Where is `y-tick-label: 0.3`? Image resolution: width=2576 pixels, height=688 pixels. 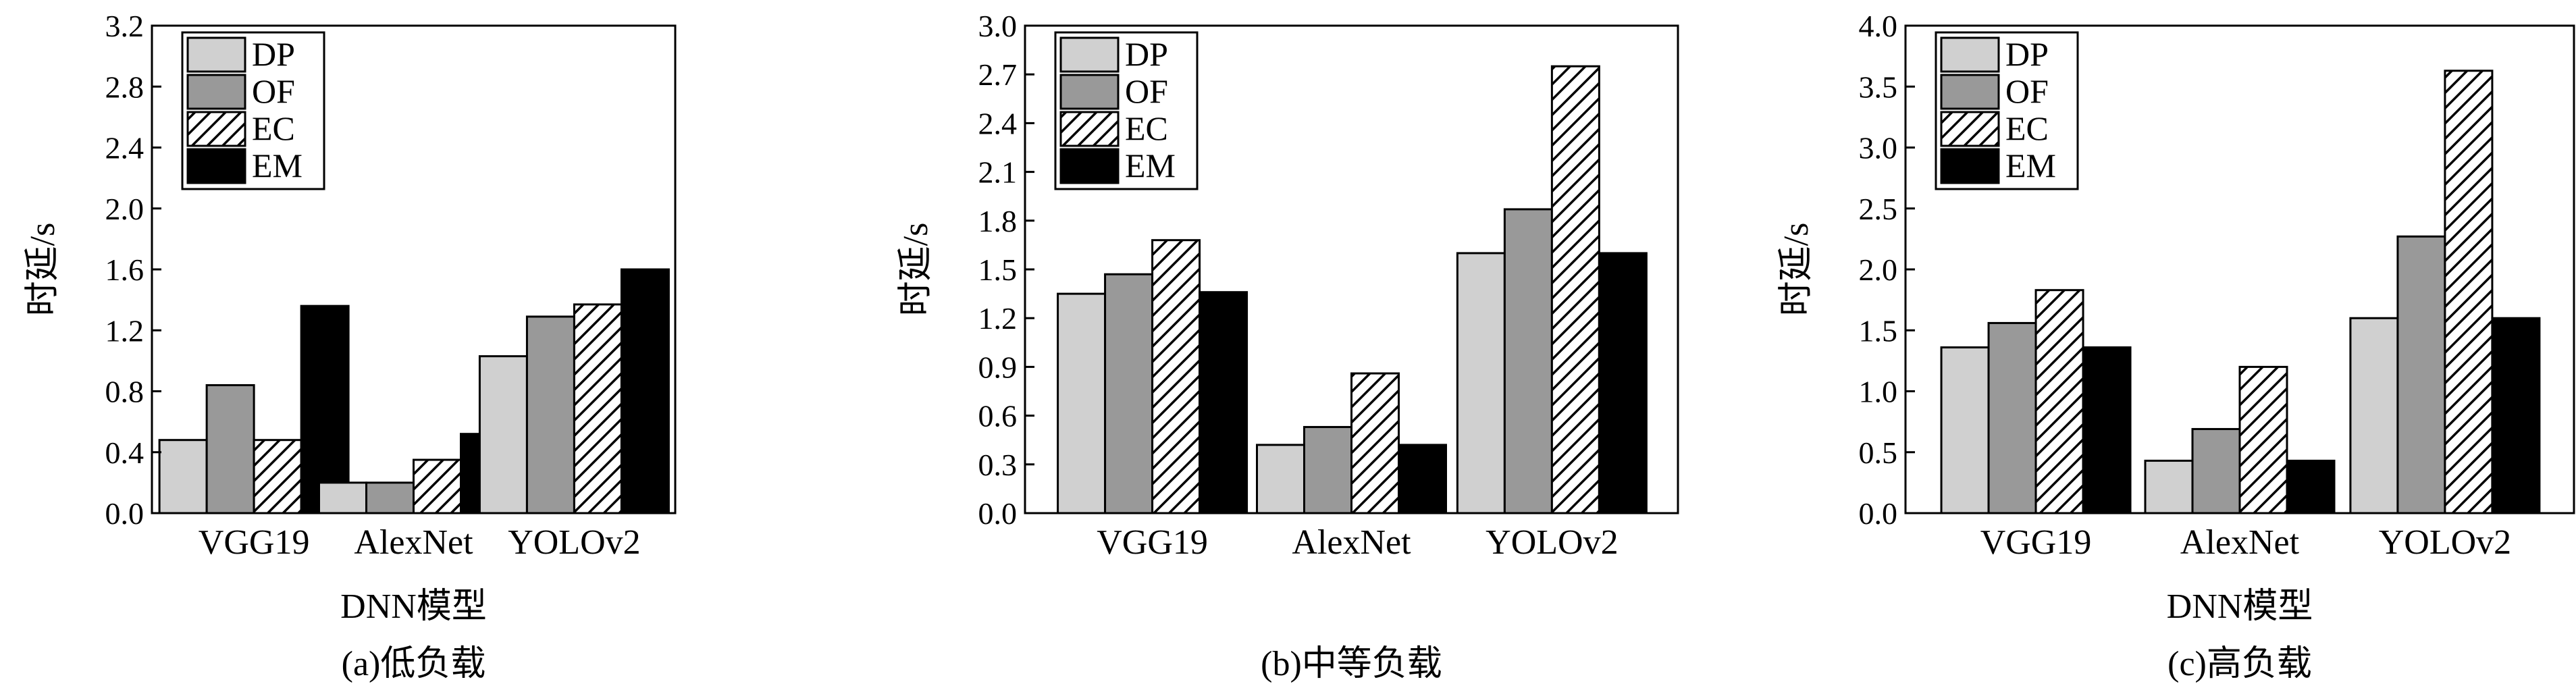
y-tick-label: 0.3 is located at coordinates (998, 465).